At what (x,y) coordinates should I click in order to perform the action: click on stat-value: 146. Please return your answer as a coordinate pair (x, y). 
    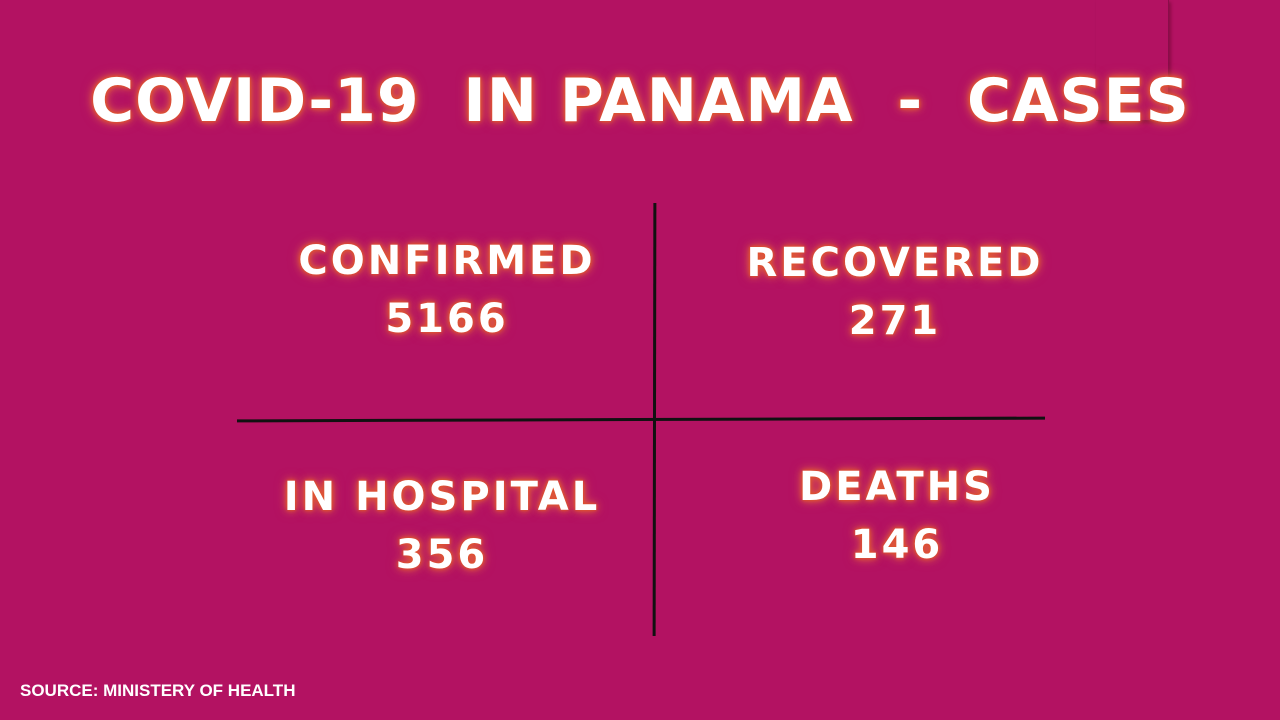
    Looking at the image, I should click on (897, 545).